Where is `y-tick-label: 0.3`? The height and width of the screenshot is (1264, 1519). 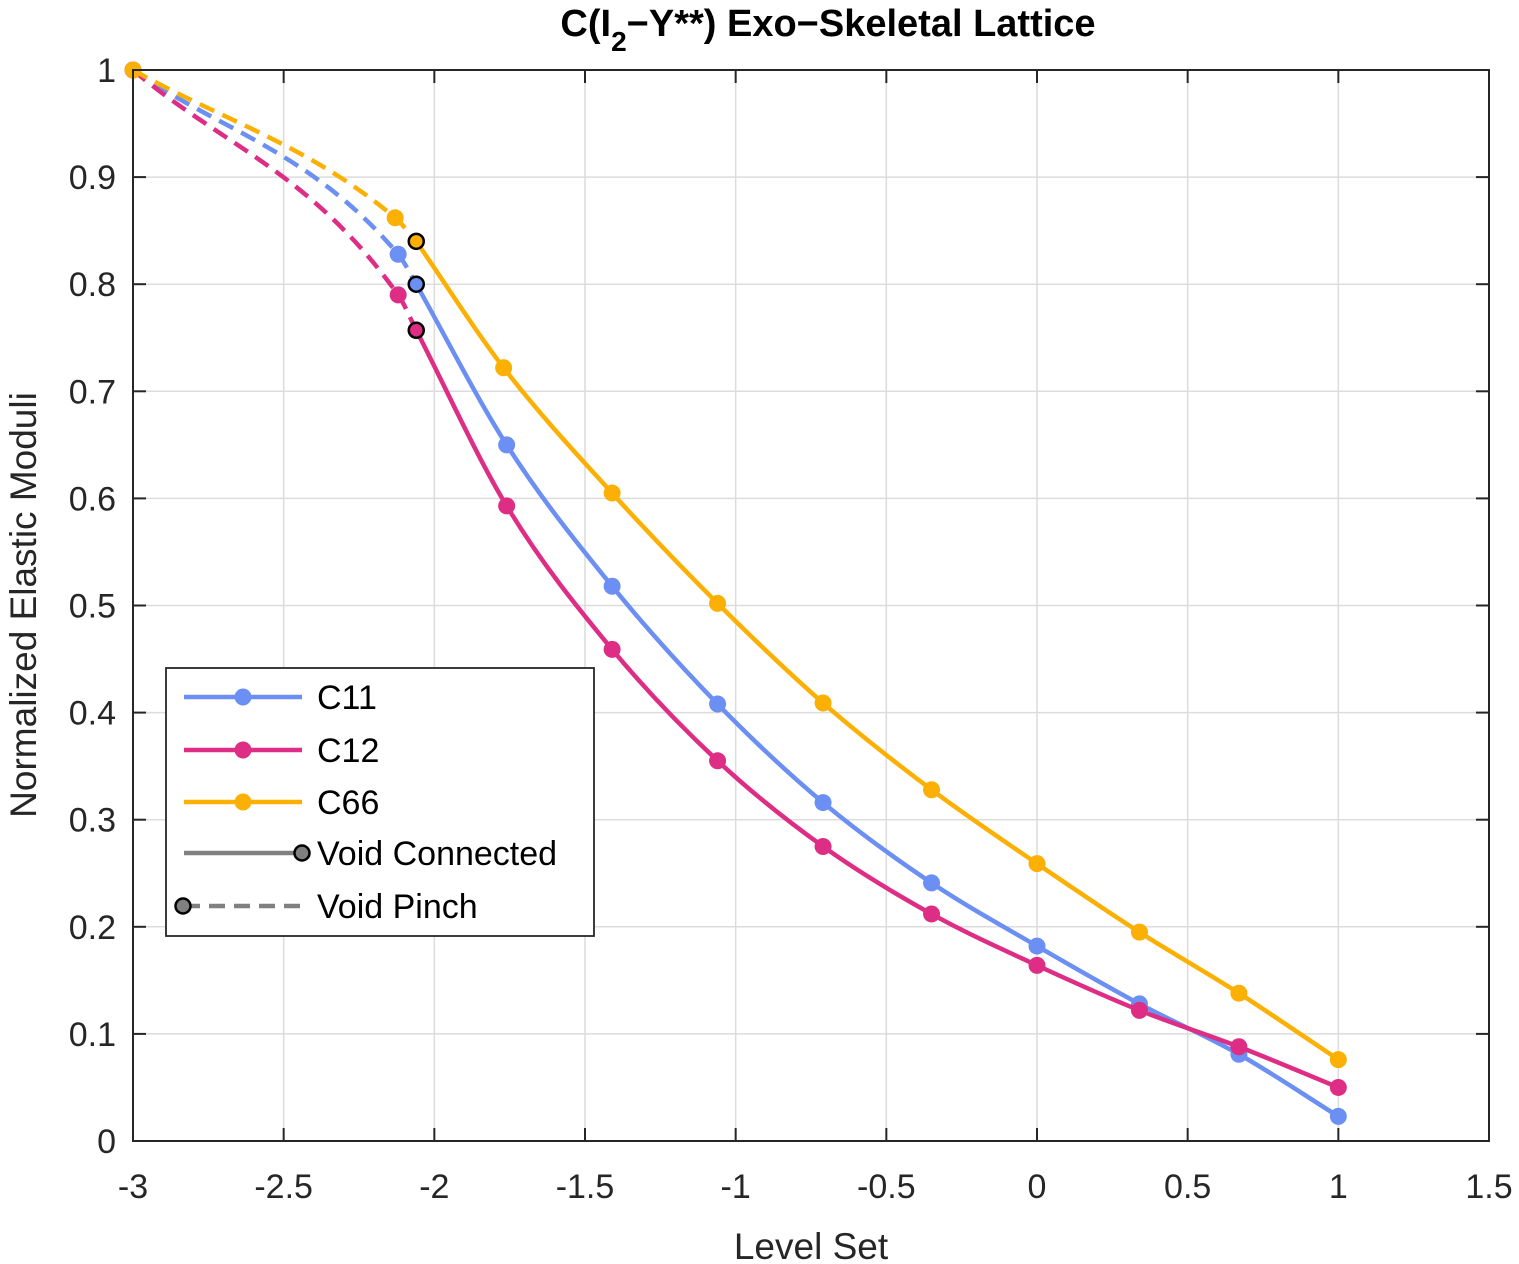
y-tick-label: 0.3 is located at coordinates (92, 821).